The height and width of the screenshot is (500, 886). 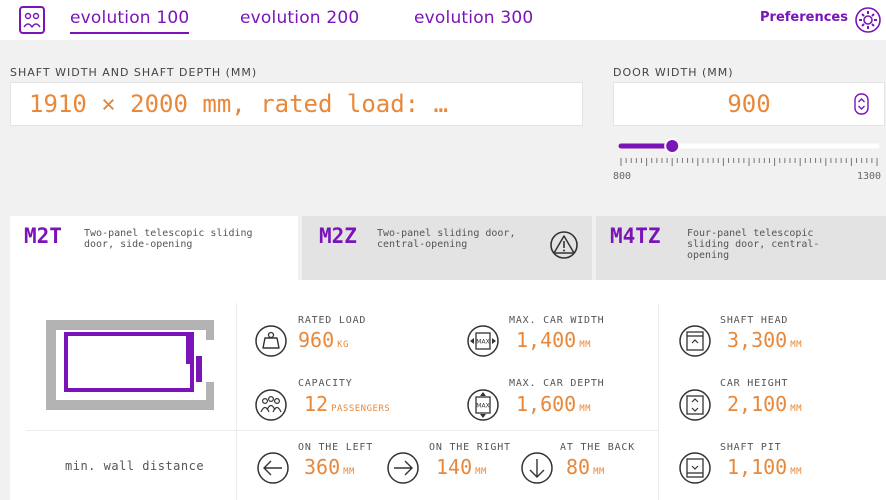 I want to click on shaft-pit-value: 1,100 MM, so click(x=765, y=467).